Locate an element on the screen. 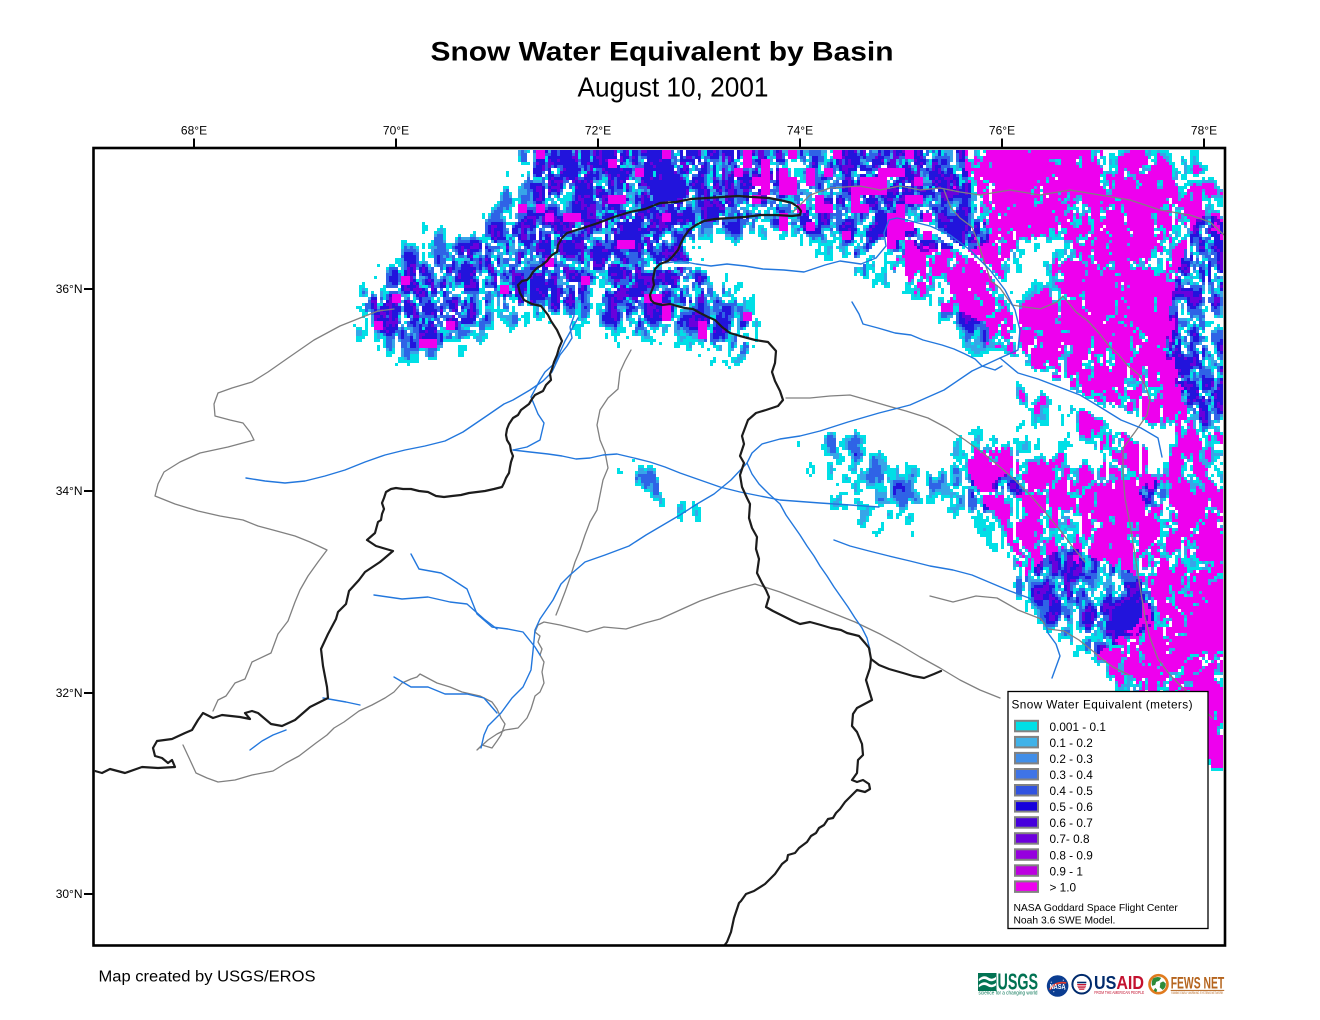 The image size is (1320, 1020). svg-text: 34°N is located at coordinates (69, 491).